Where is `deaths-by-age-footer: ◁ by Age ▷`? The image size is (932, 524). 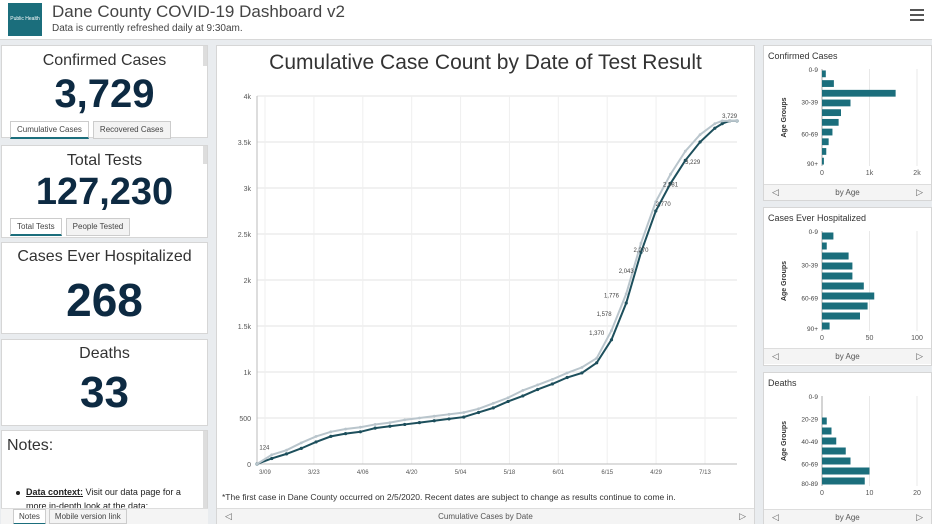 deaths-by-age-footer: ◁ by Age ▷ is located at coordinates (847, 516).